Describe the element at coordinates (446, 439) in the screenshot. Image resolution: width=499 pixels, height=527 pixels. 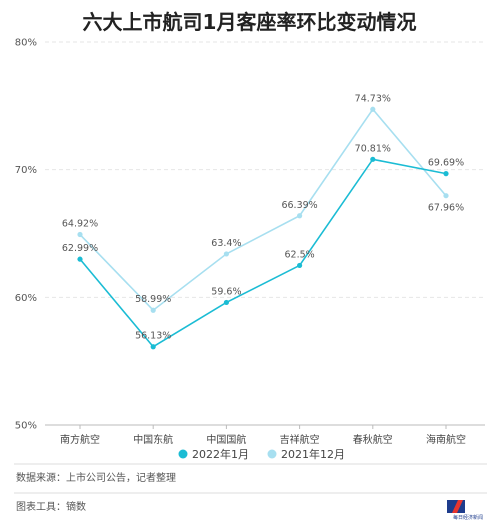
I see `x-tick-label: 海南航空` at that location.